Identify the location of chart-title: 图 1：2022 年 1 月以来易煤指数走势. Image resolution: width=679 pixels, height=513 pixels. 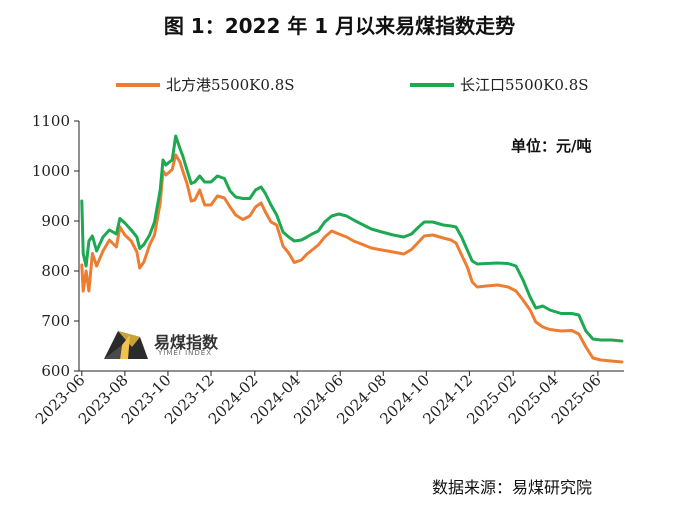
(339, 26).